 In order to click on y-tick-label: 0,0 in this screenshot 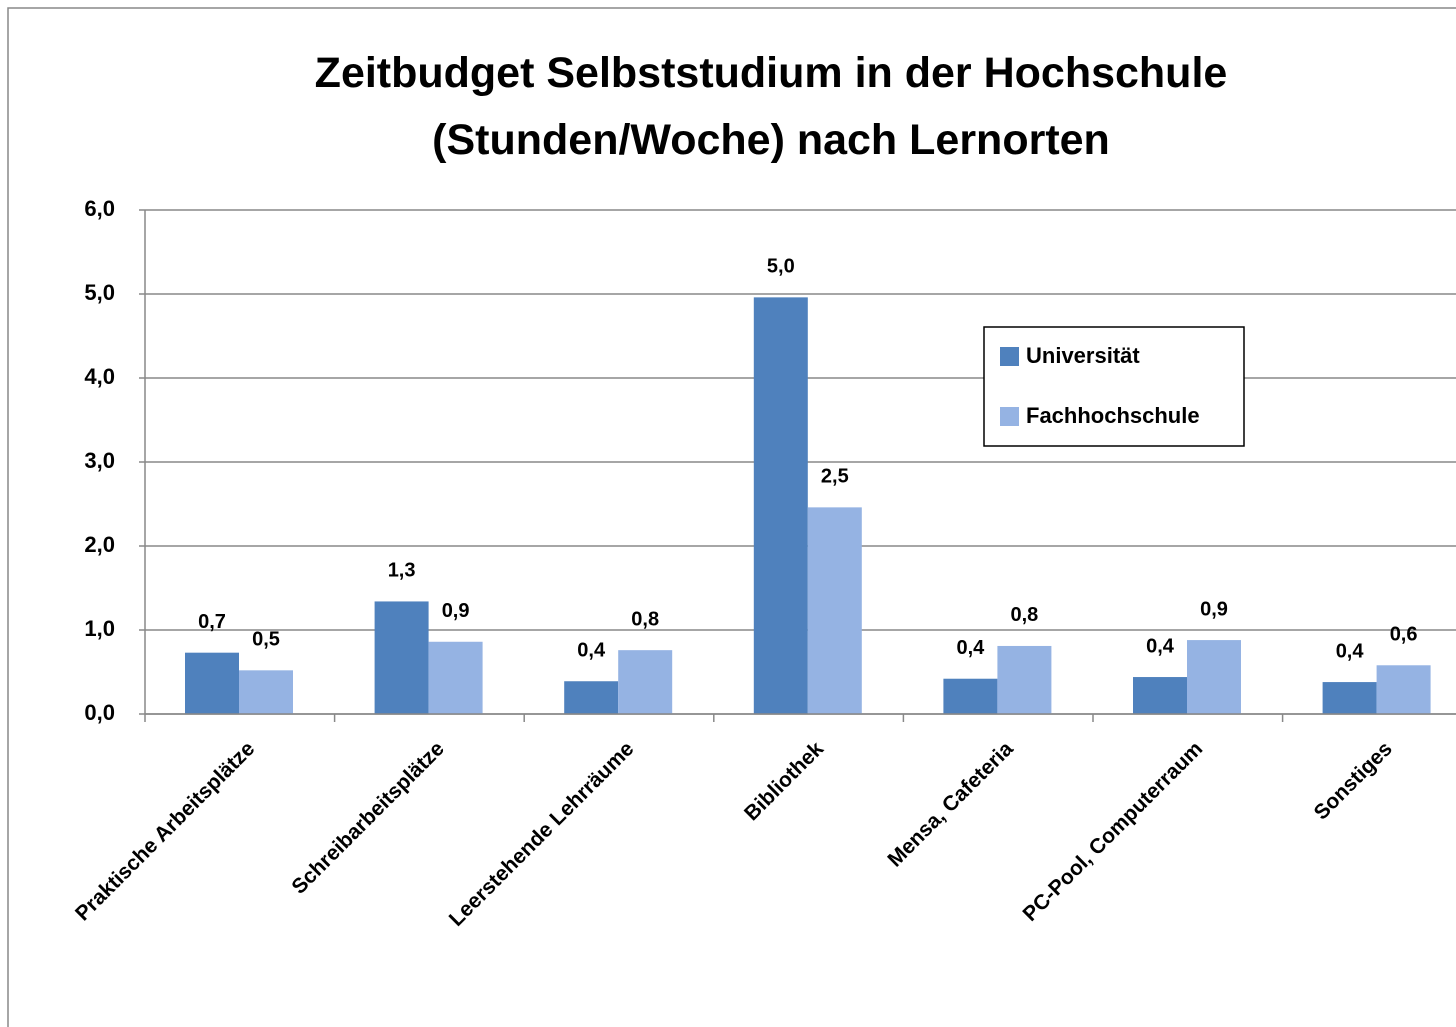, I will do `click(99, 712)`.